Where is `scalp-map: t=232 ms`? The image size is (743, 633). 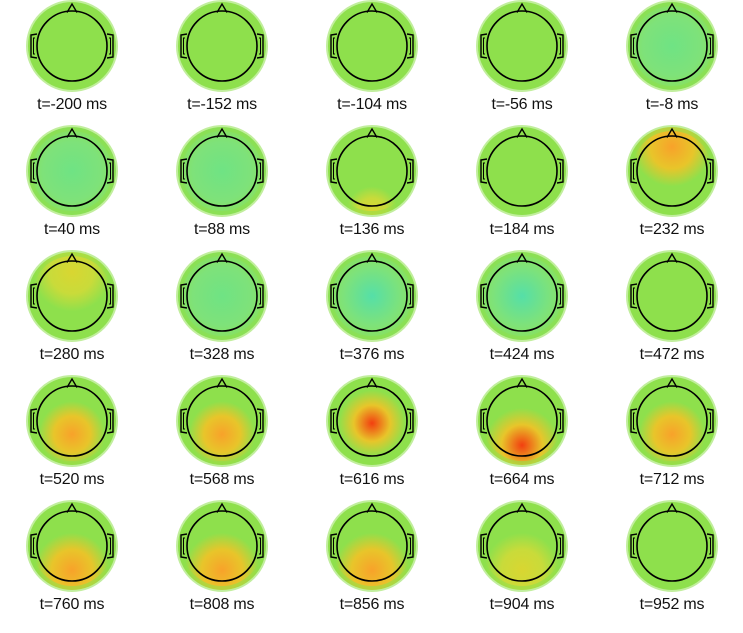 scalp-map: t=232 ms is located at coordinates (670, 187).